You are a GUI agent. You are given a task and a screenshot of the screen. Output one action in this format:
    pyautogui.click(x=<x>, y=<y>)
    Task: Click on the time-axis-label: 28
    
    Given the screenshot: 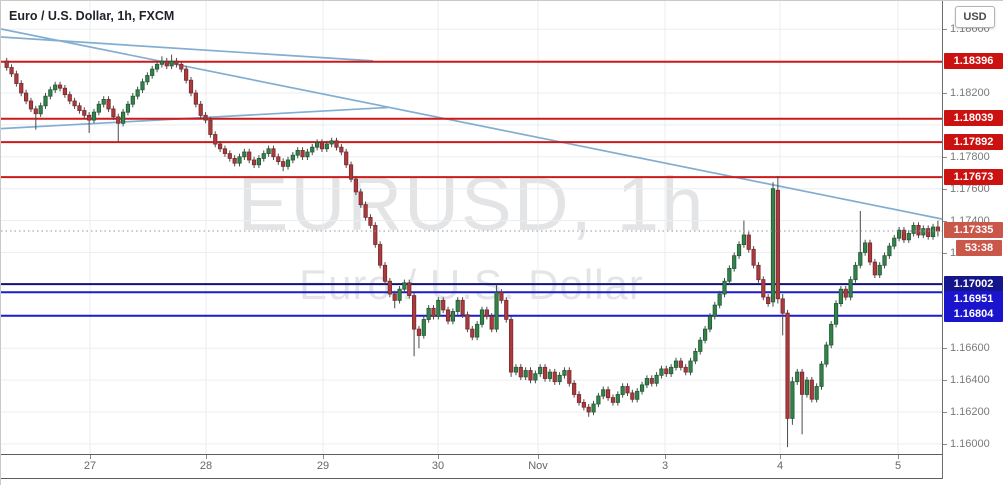 What is the action you would take?
    pyautogui.click(x=206, y=466)
    